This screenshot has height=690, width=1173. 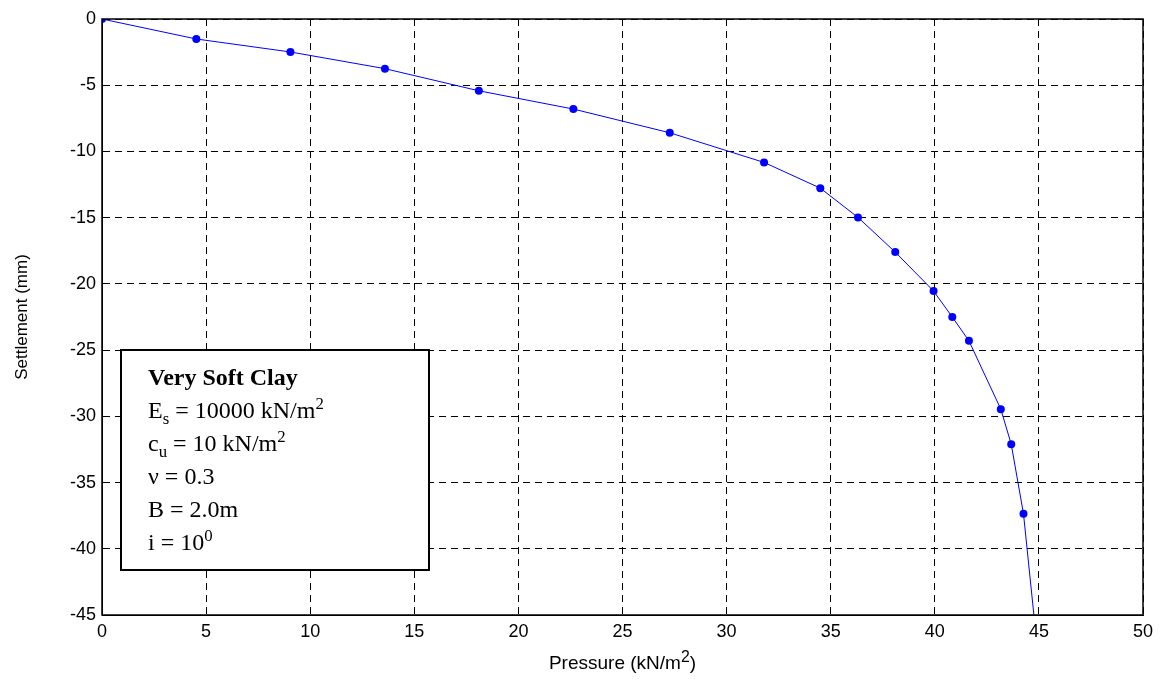 I want to click on x-tick-label: 15, so click(x=414, y=630).